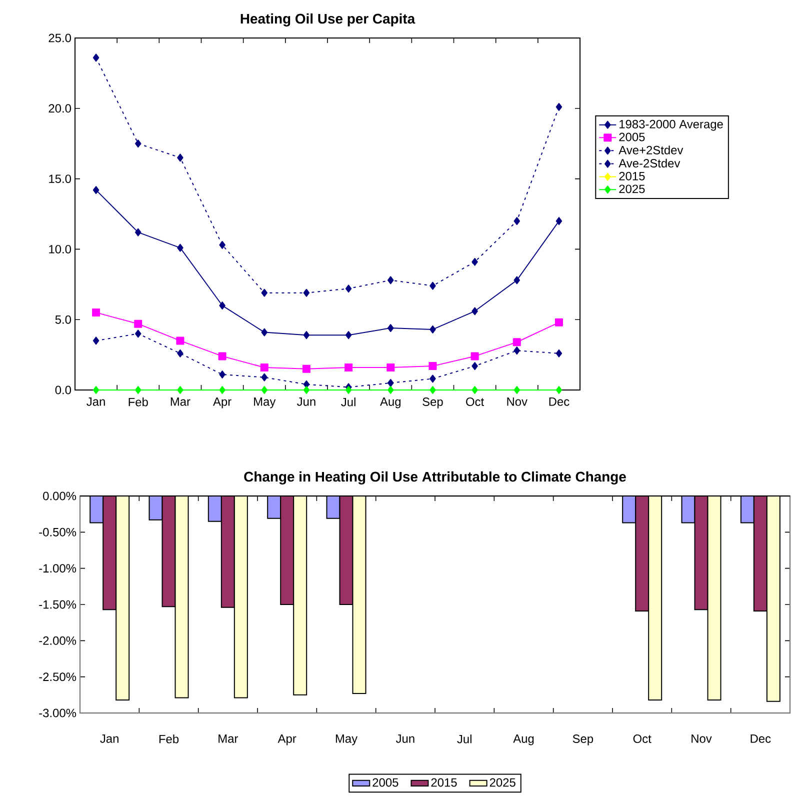 This screenshot has height=798, width=792. What do you see at coordinates (59, 496) in the screenshot?
I see `y-tick-label: 0.00%` at bounding box center [59, 496].